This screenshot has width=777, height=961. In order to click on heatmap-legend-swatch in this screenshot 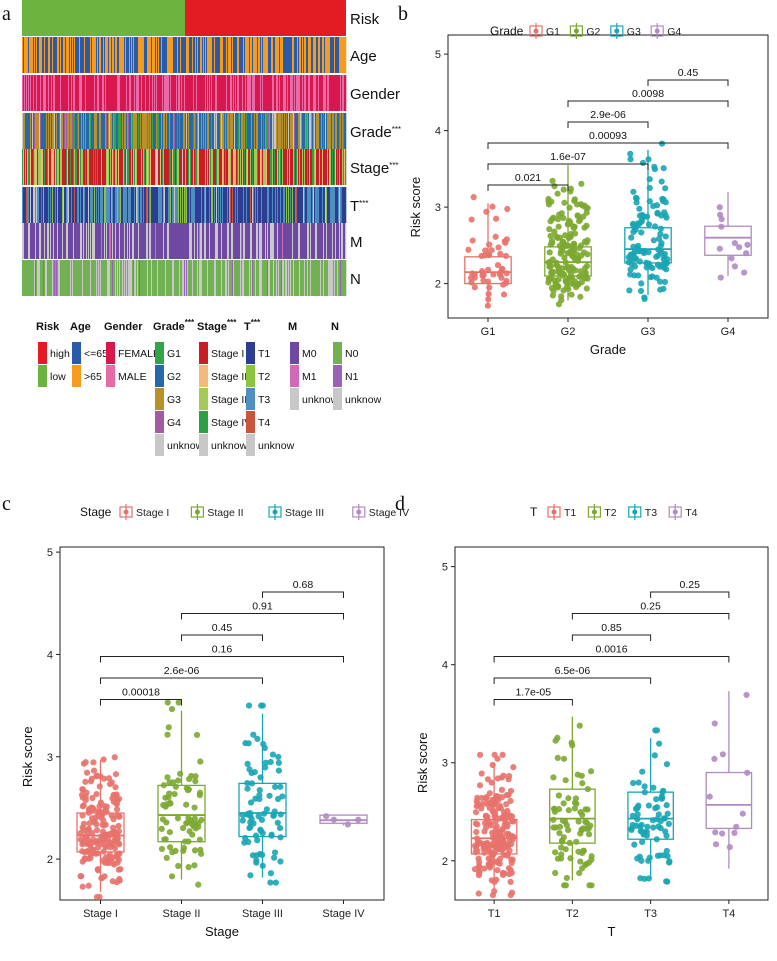, I will do `click(76, 376)`.